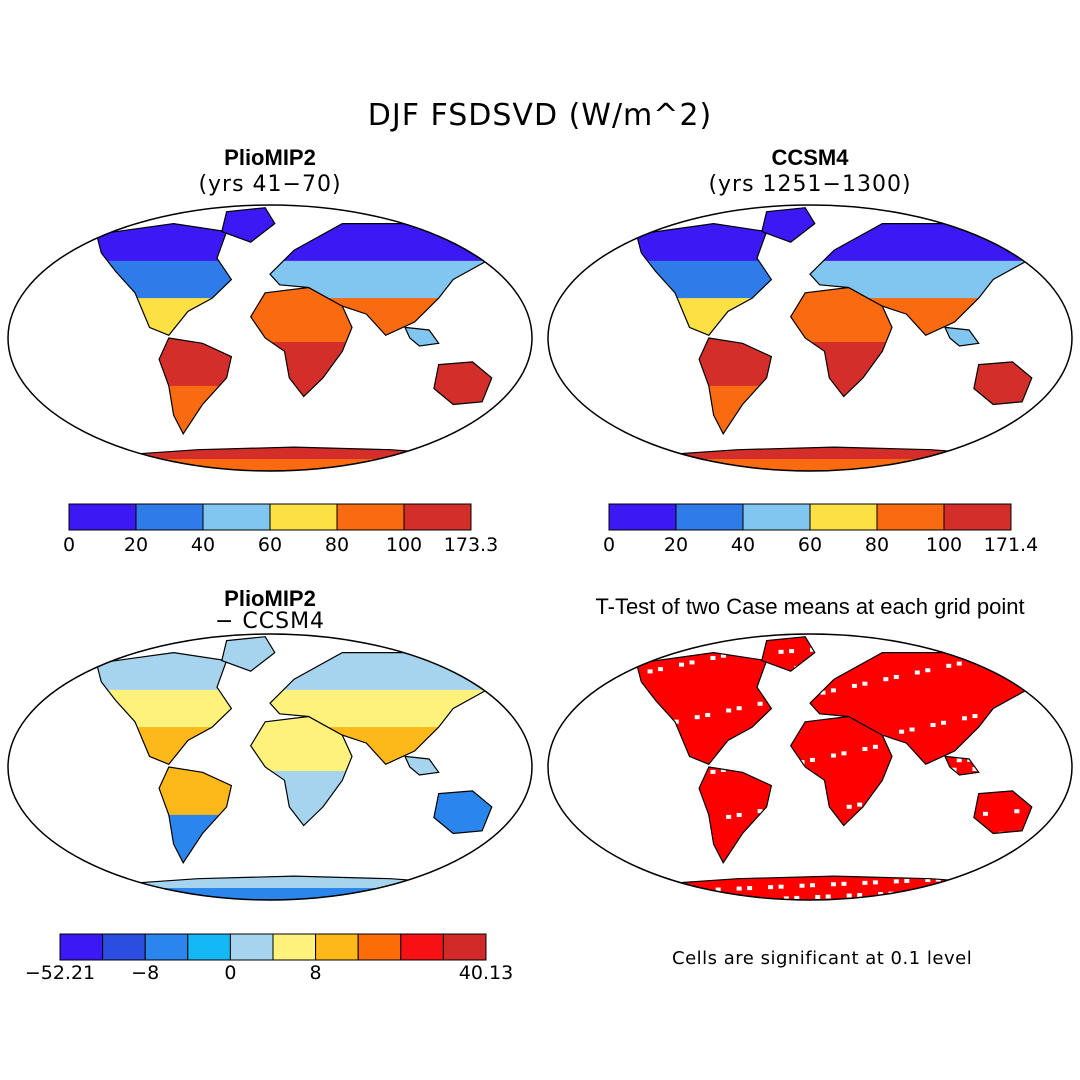 This screenshot has width=1080, height=1080. What do you see at coordinates (315, 973) in the screenshot?
I see `colorbar-tick-label: 8` at bounding box center [315, 973].